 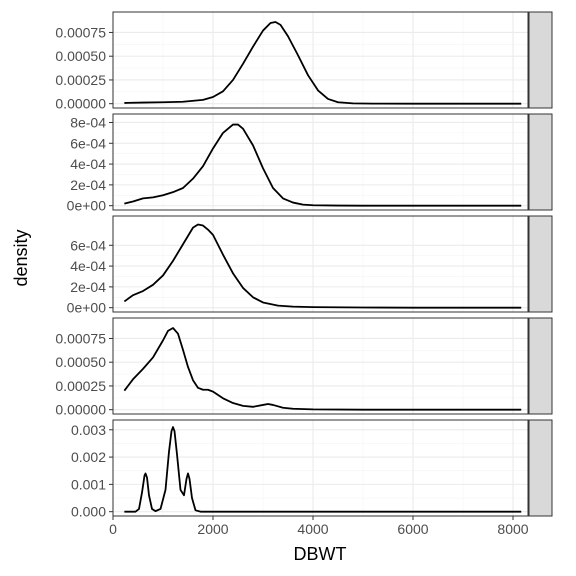 What do you see at coordinates (412, 529) in the screenshot?
I see `x-tick-label: 6000` at bounding box center [412, 529].